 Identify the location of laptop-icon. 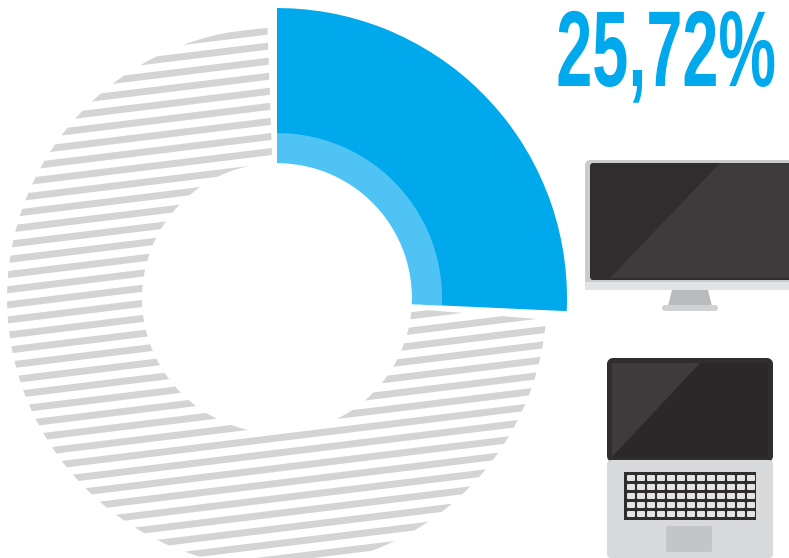
(690, 458).